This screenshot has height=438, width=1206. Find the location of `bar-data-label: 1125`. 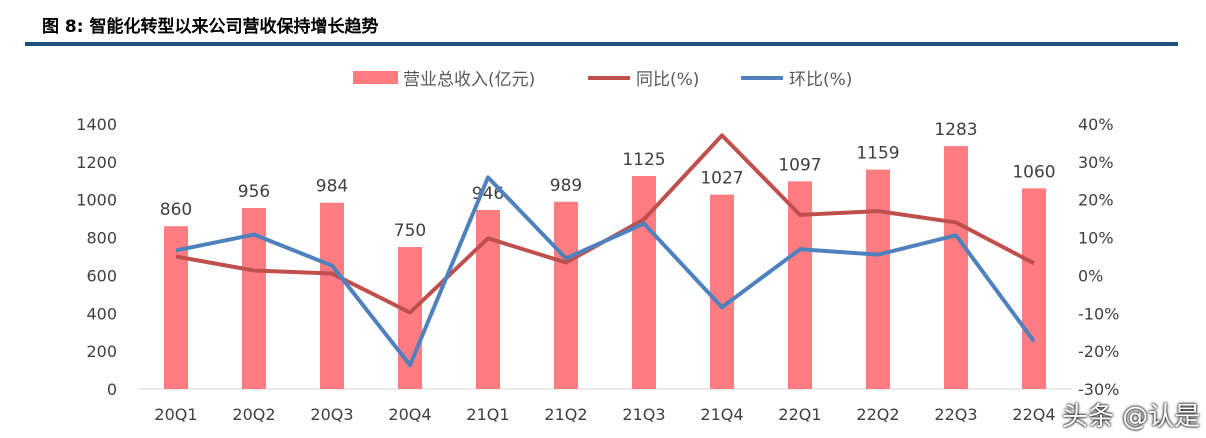

bar-data-label: 1125 is located at coordinates (643, 160).